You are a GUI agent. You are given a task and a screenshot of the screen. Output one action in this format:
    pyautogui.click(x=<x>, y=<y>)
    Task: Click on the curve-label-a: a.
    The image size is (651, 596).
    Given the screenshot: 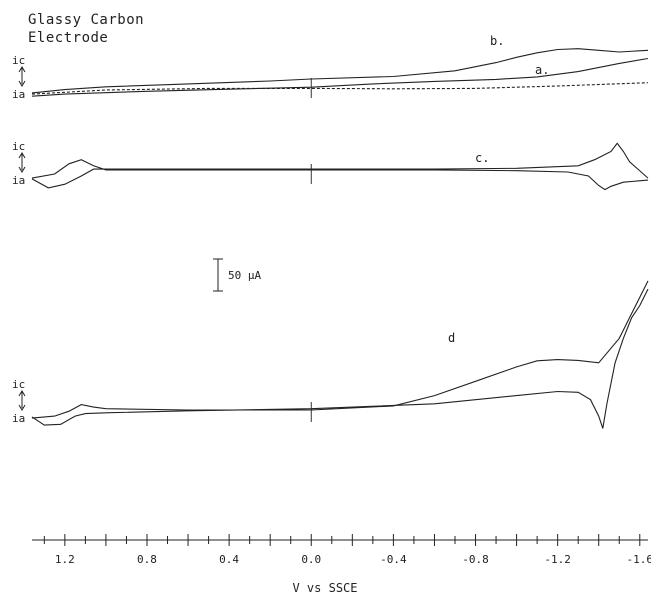 What is the action you would take?
    pyautogui.click(x=542, y=70)
    